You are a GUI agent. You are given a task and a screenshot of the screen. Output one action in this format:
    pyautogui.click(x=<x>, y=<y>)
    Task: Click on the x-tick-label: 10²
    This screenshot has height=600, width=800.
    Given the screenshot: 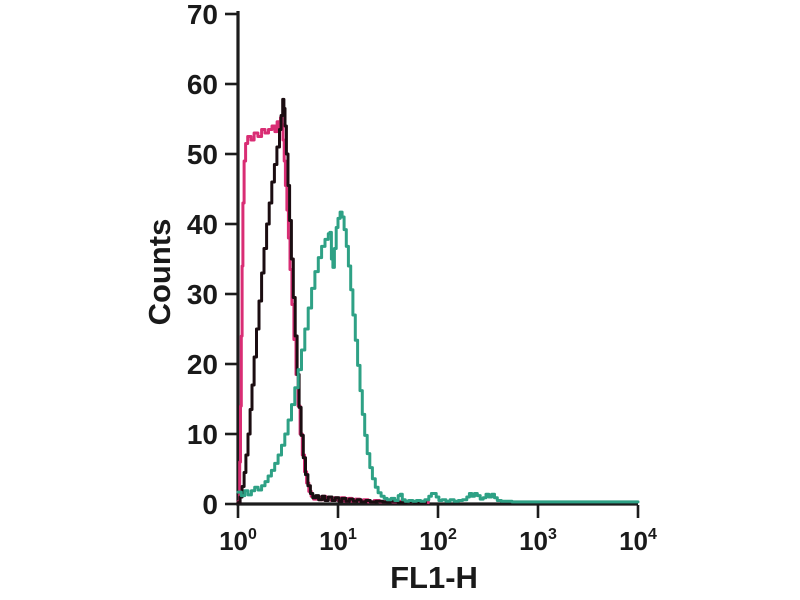 What is the action you would take?
    pyautogui.click(x=438, y=541)
    